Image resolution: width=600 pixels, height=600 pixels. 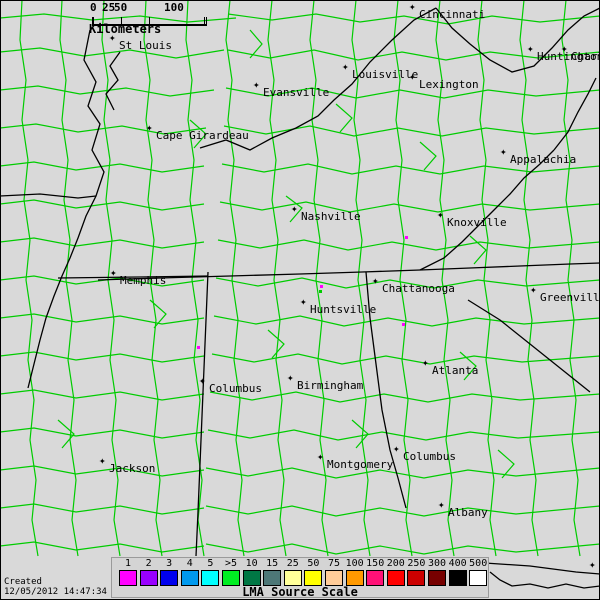 What do you see at coordinates (360, 464) in the screenshot?
I see `city-label: Montgomery` at bounding box center [360, 464].